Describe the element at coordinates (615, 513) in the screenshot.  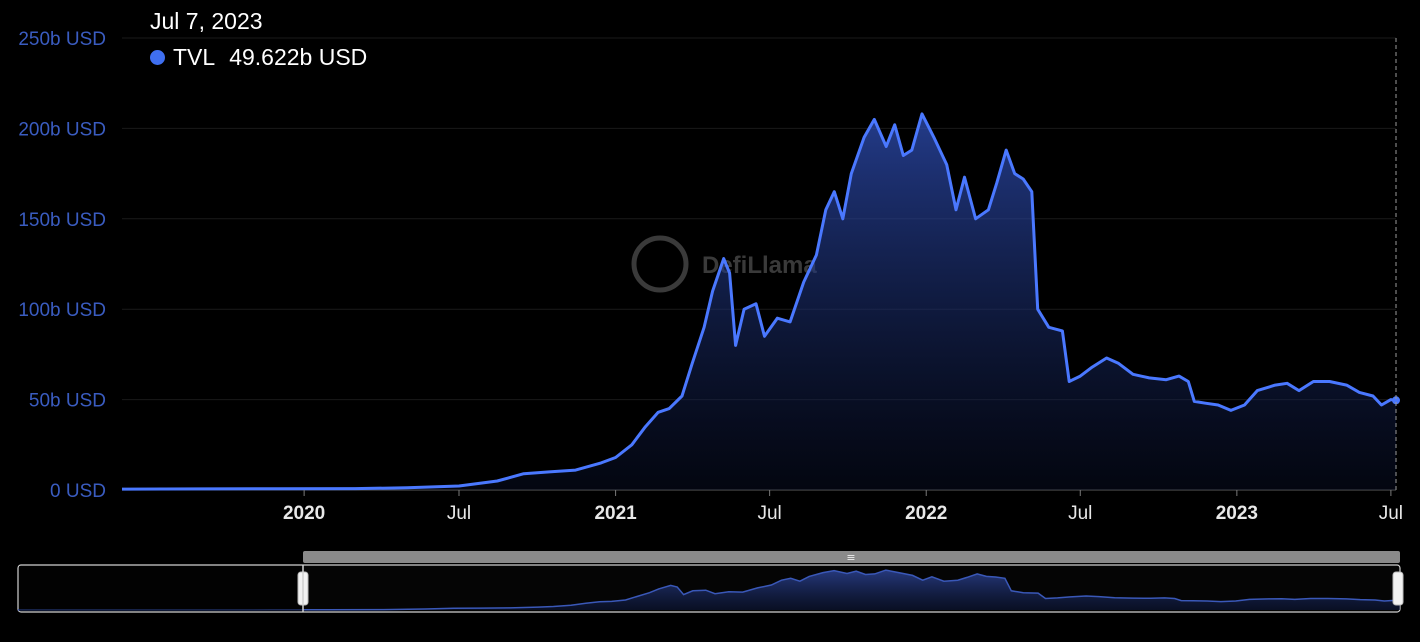
I see `x-tick-label: 2021` at that location.